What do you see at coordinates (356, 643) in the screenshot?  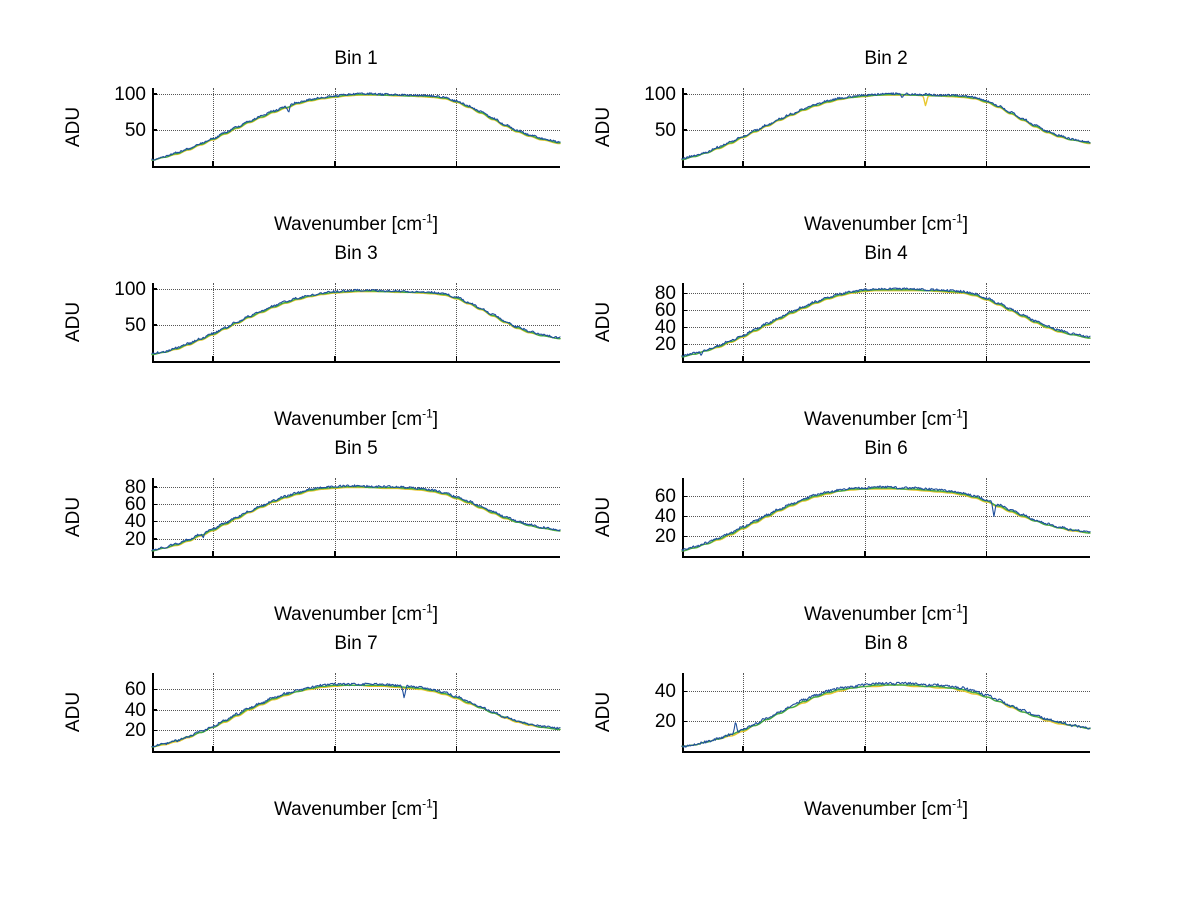 I see `subplot-title-7: Bin 7` at bounding box center [356, 643].